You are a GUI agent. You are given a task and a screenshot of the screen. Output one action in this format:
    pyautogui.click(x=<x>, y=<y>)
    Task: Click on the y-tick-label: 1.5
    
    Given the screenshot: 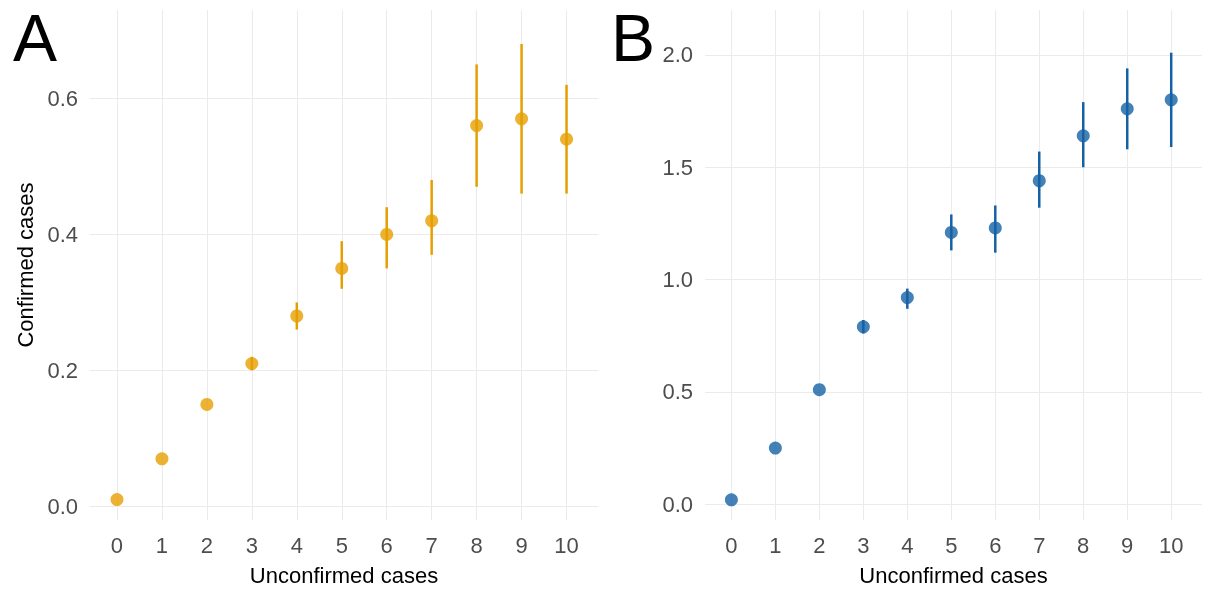 What is the action you would take?
    pyautogui.click(x=677, y=167)
    